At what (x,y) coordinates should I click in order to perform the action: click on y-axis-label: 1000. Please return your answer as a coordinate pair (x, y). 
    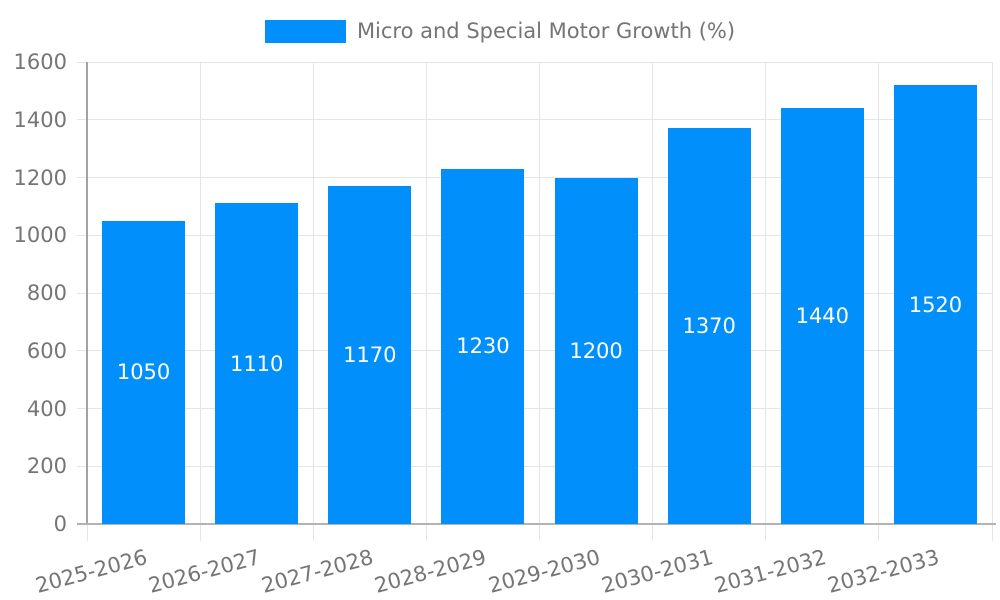
    Looking at the image, I should click on (40, 235).